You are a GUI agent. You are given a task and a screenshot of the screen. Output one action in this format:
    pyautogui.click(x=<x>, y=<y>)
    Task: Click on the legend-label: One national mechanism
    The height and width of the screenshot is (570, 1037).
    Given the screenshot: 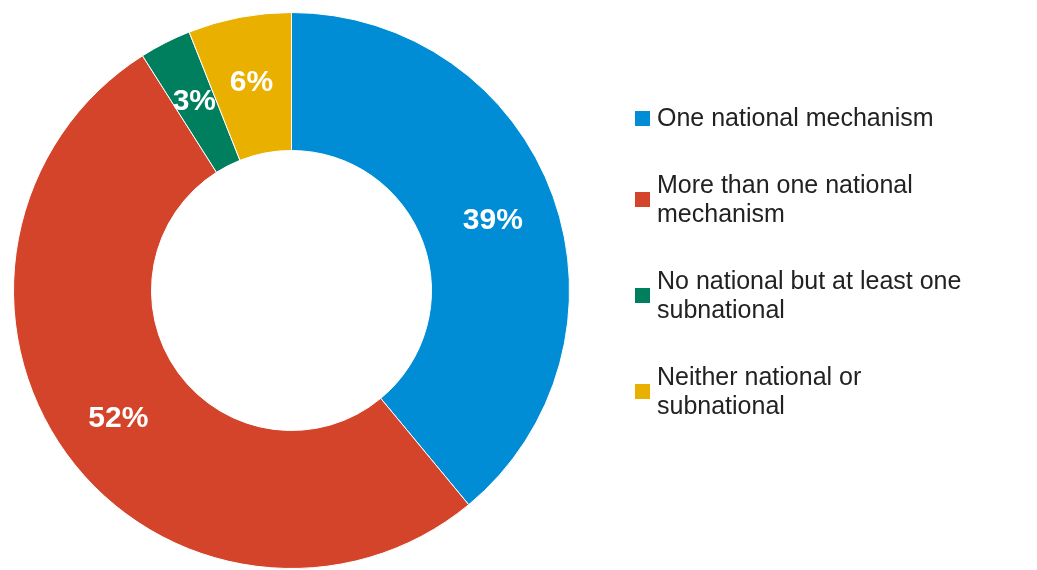 What is the action you would take?
    pyautogui.click(x=795, y=117)
    